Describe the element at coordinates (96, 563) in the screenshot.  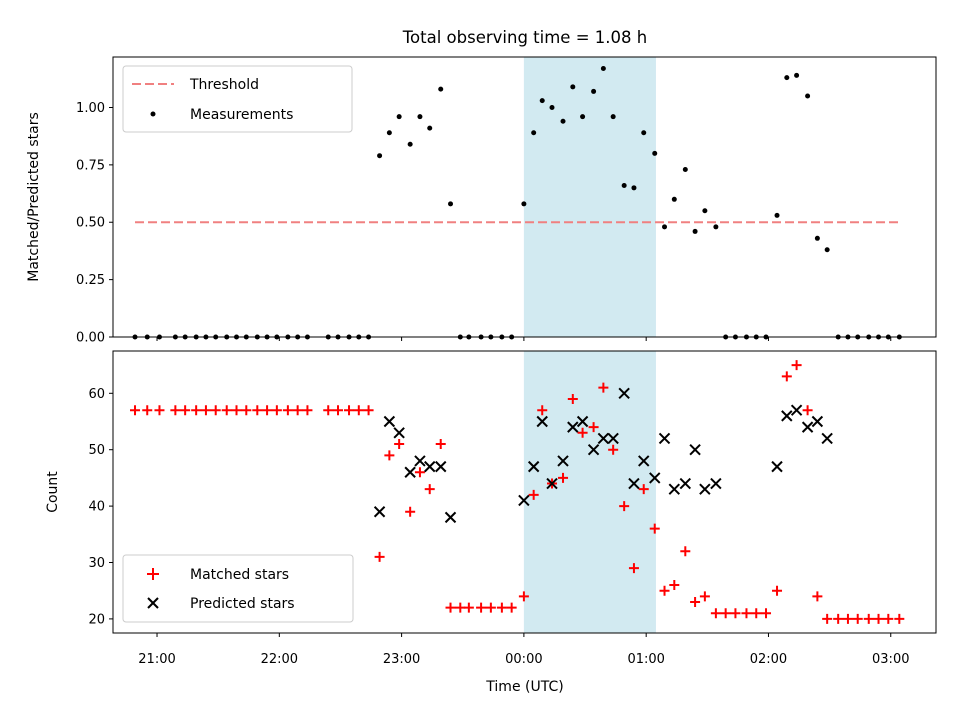
I see `y-tick-label: 30` at that location.